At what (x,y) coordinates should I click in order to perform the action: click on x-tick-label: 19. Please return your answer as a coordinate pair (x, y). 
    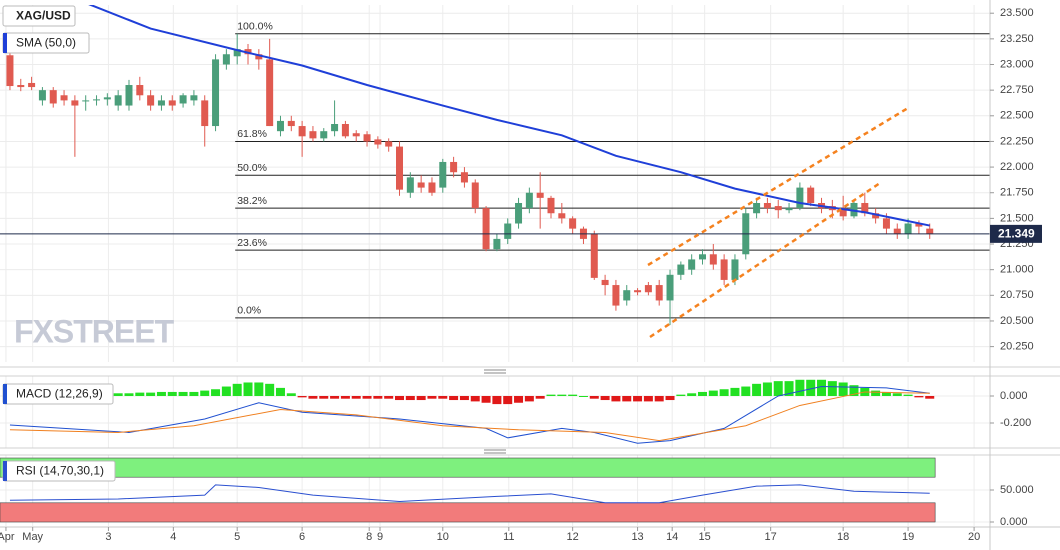
    Looking at the image, I should click on (908, 537).